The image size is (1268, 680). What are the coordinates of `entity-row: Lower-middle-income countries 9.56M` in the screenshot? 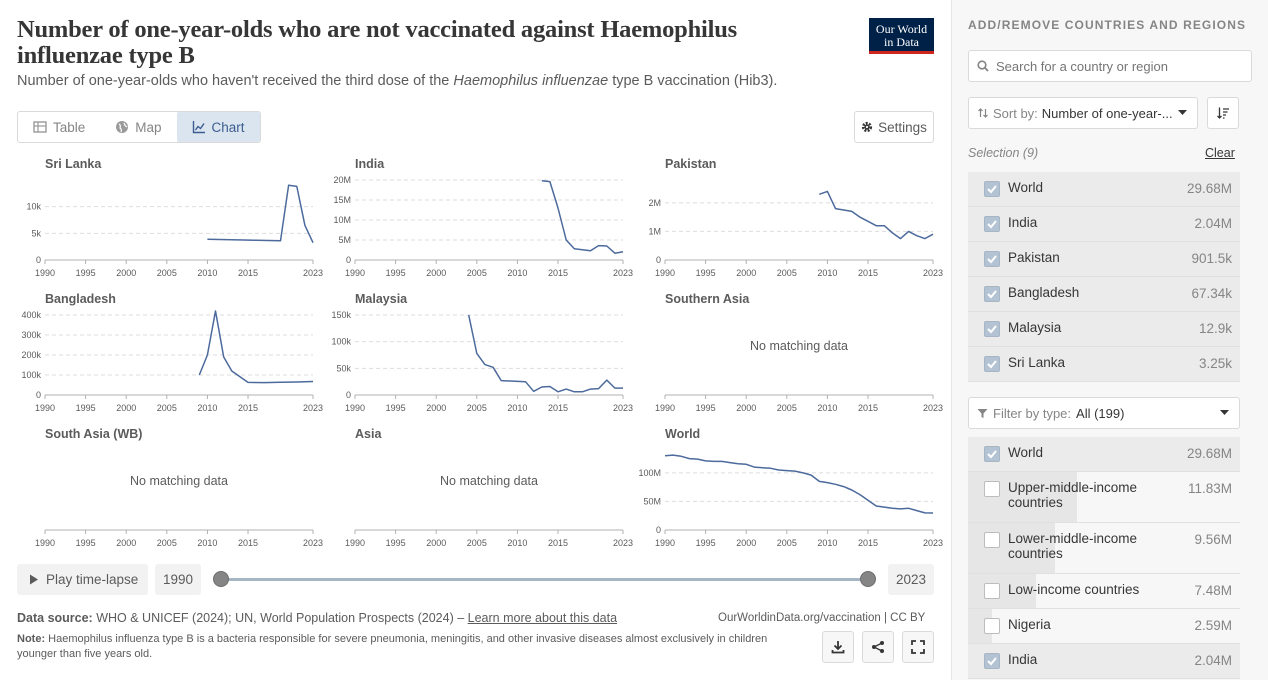 It's located at (1104, 548).